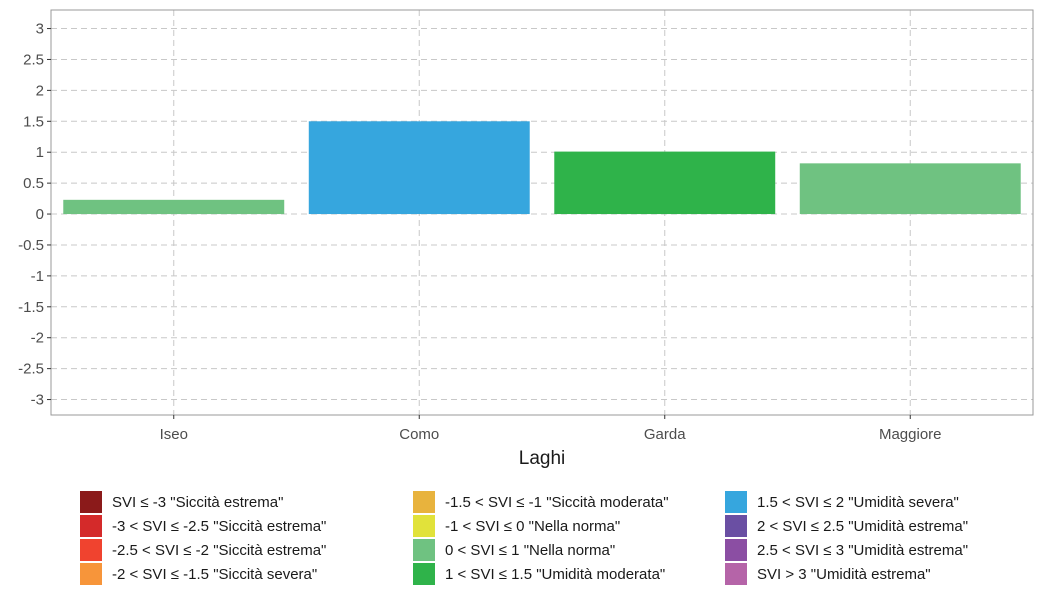 Image resolution: width=1037 pixels, height=594 pixels. What do you see at coordinates (858, 502) in the screenshot?
I see `legend-label: 1.5 < SVI ≤ 2 "Umidità severa"` at bounding box center [858, 502].